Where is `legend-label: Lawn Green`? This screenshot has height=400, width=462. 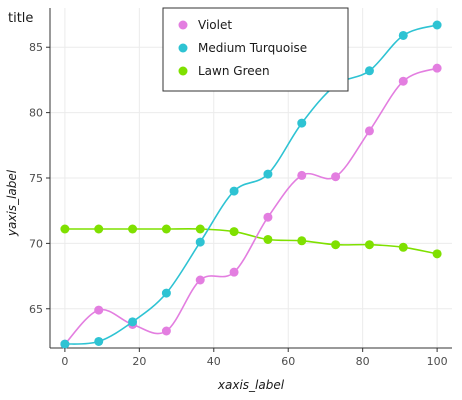
legend-label: Lawn Green is located at coordinates (234, 71).